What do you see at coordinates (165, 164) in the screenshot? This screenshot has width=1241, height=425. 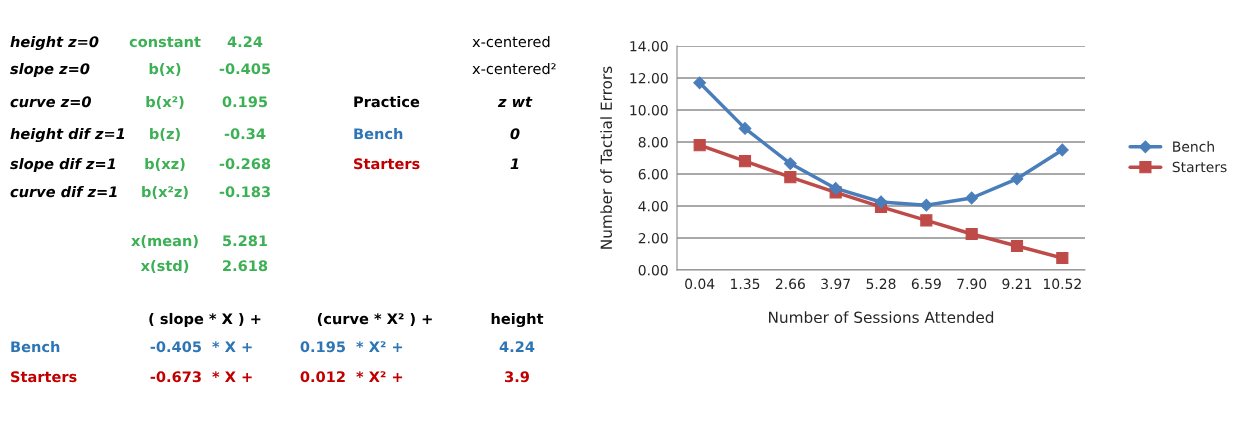 I see `text: b(xz)` at bounding box center [165, 164].